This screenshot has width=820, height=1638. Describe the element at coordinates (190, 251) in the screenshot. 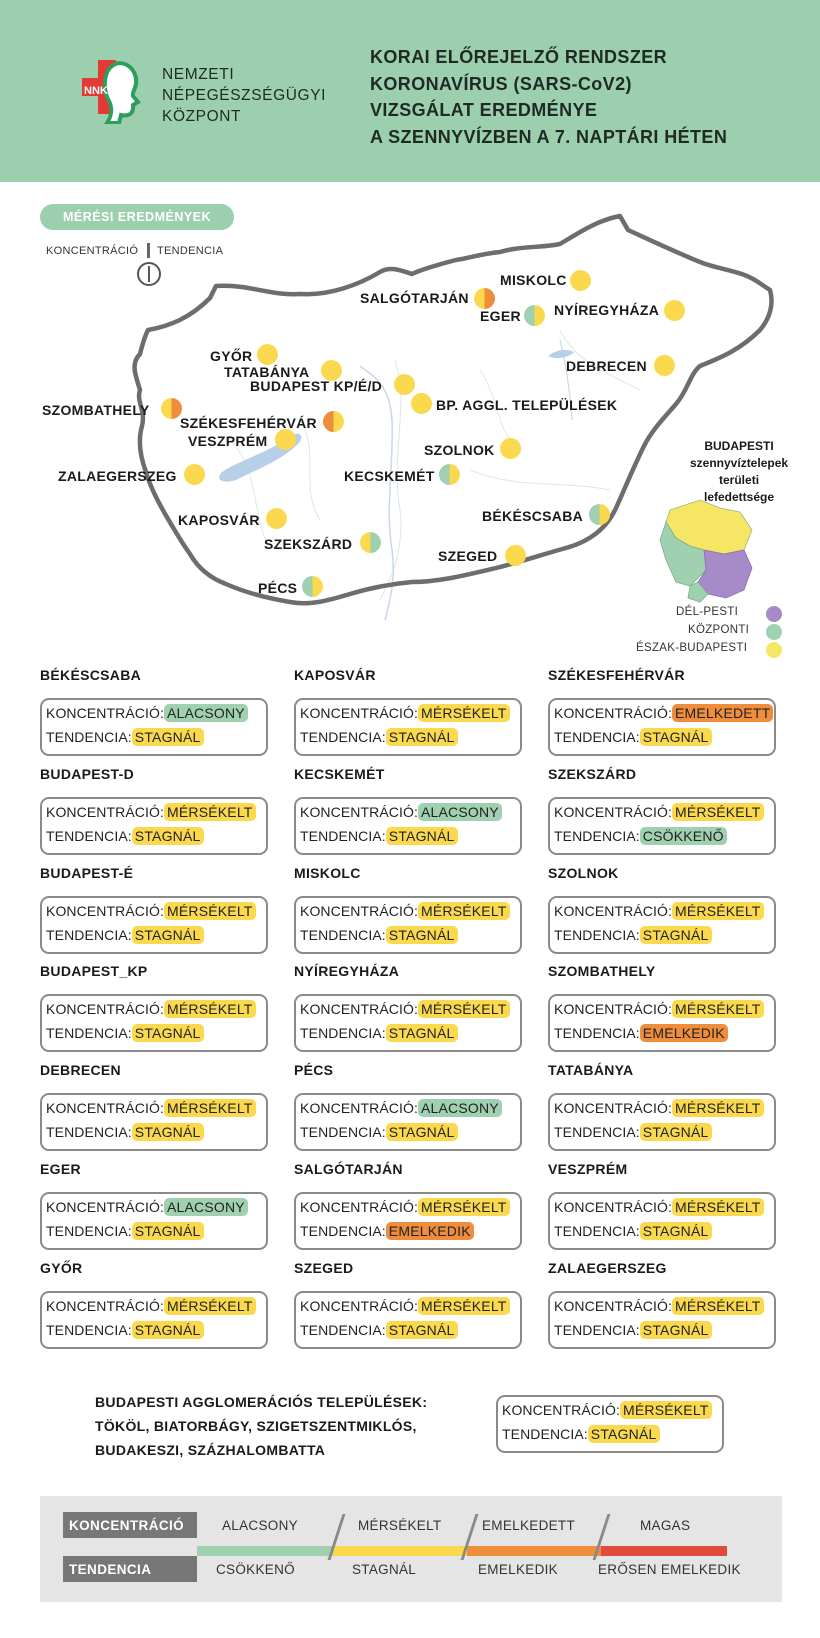

I see `legend-trend-label: TENDENCIA` at that location.